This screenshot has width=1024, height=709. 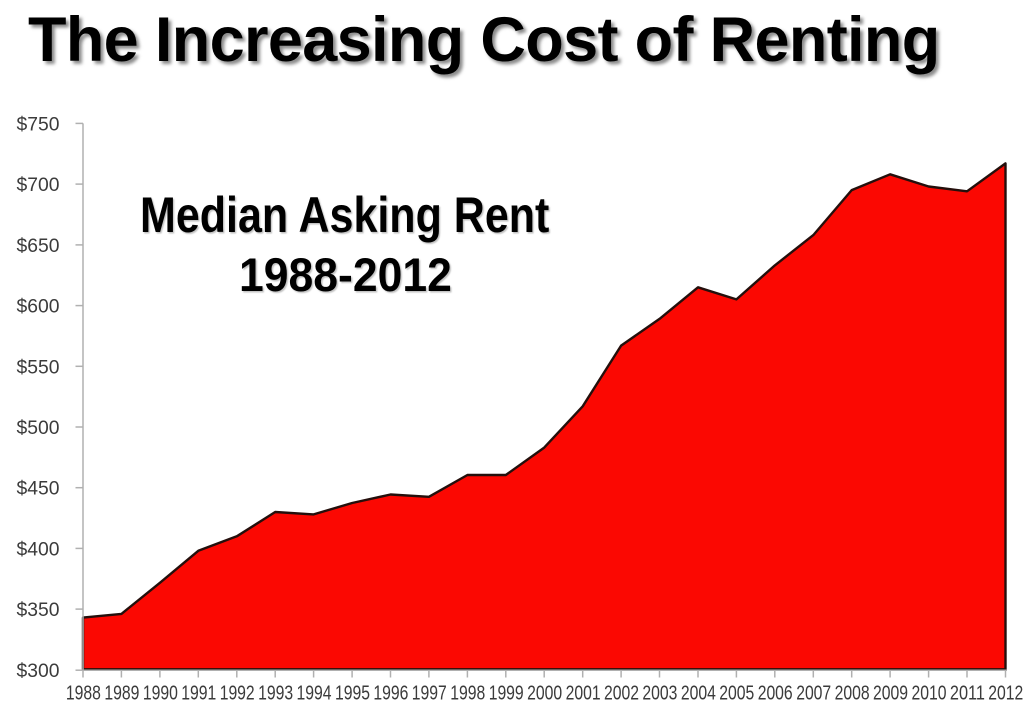 I want to click on svg-text: 2009, so click(x=890, y=694).